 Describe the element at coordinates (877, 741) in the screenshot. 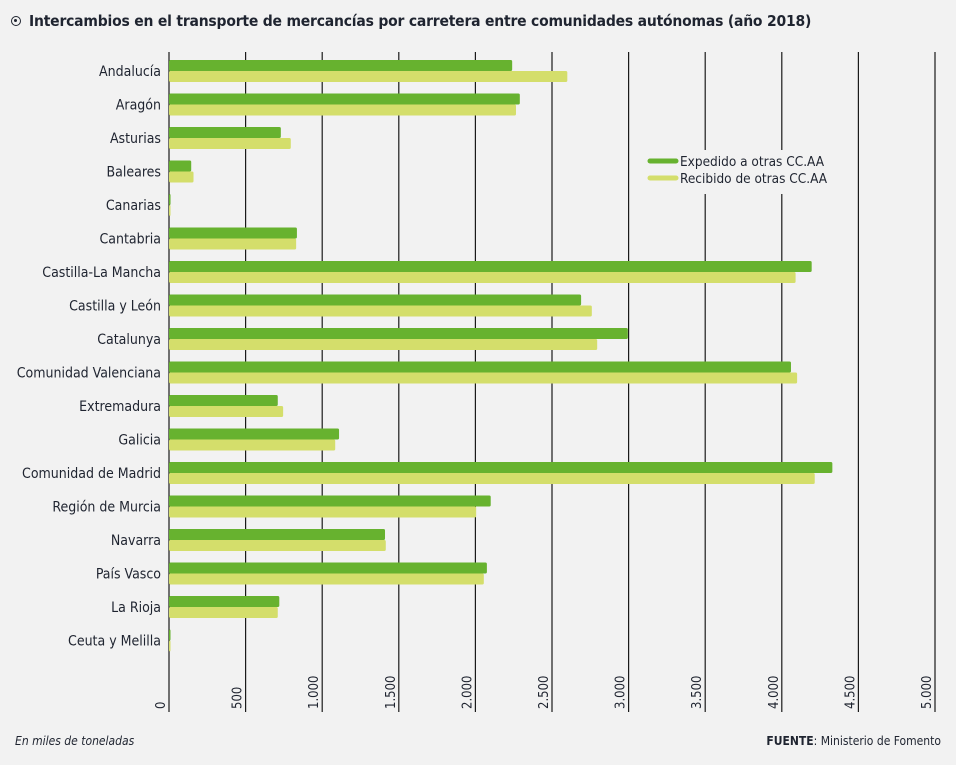

I see `source-text: : Ministerio de Fomento` at that location.